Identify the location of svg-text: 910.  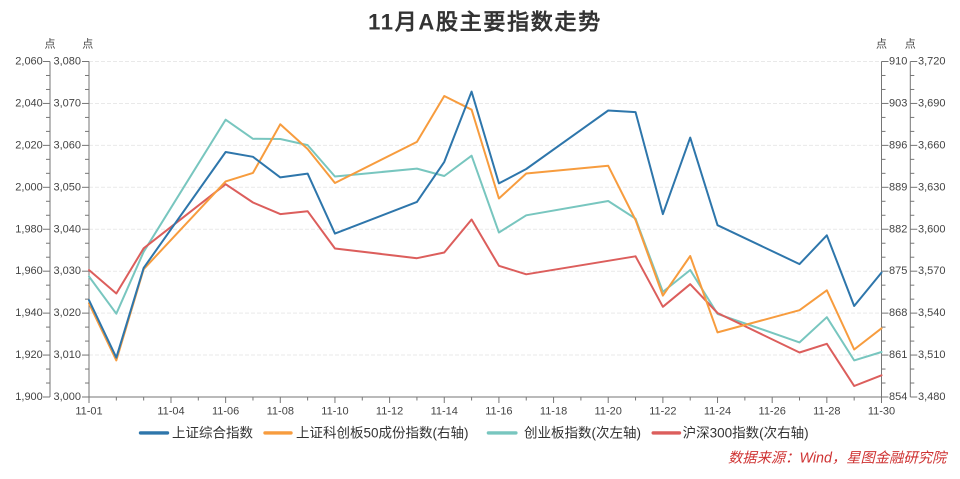
(898, 62).